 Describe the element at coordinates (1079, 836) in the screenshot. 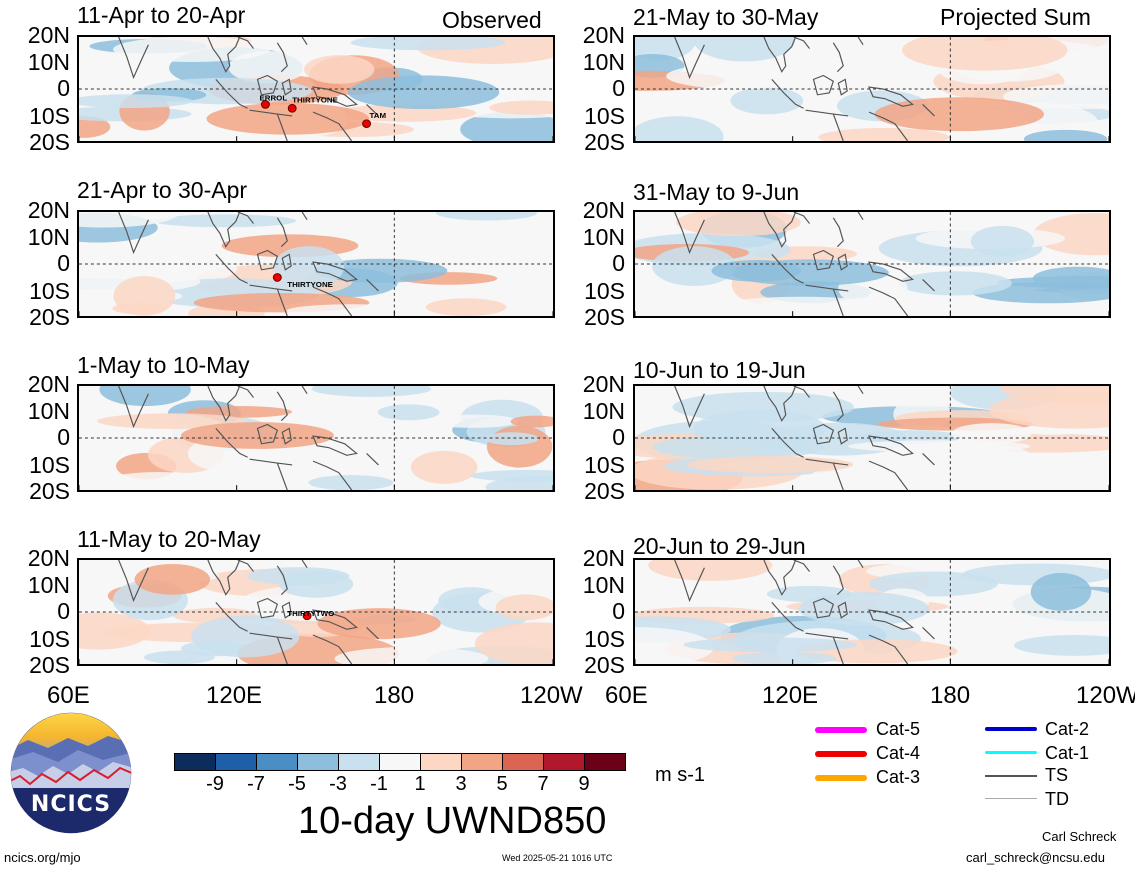

I see `footer-author: Carl Schreck` at that location.